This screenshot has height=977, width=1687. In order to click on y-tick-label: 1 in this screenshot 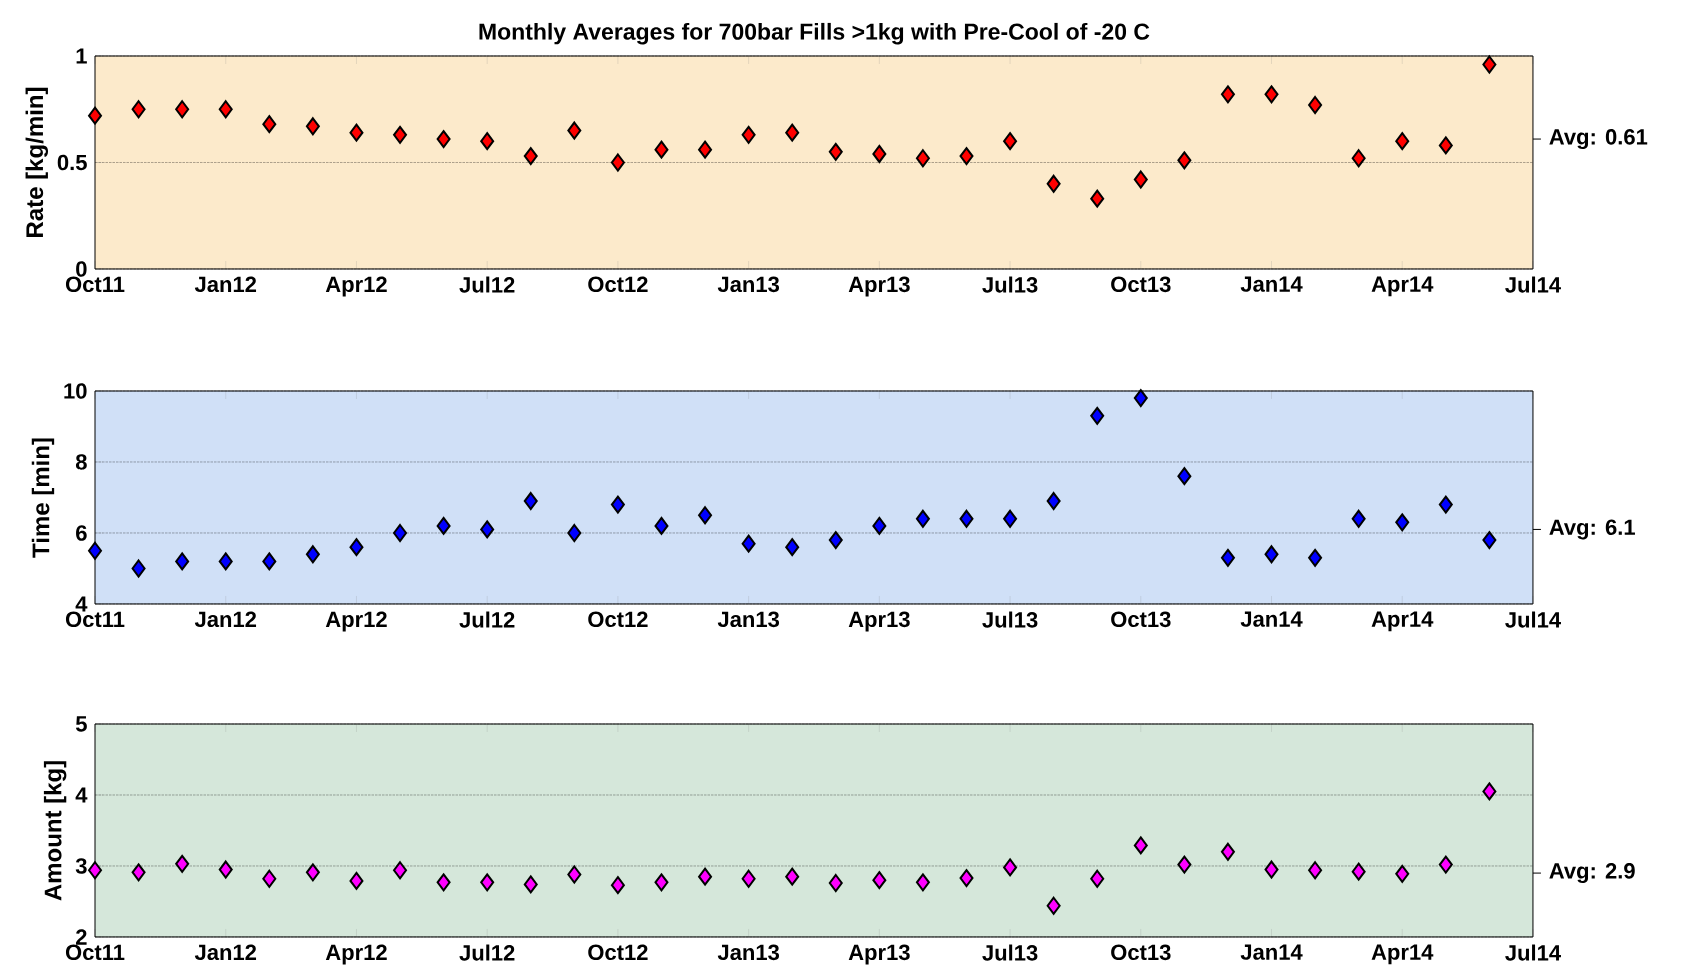, I will do `click(81, 56)`.